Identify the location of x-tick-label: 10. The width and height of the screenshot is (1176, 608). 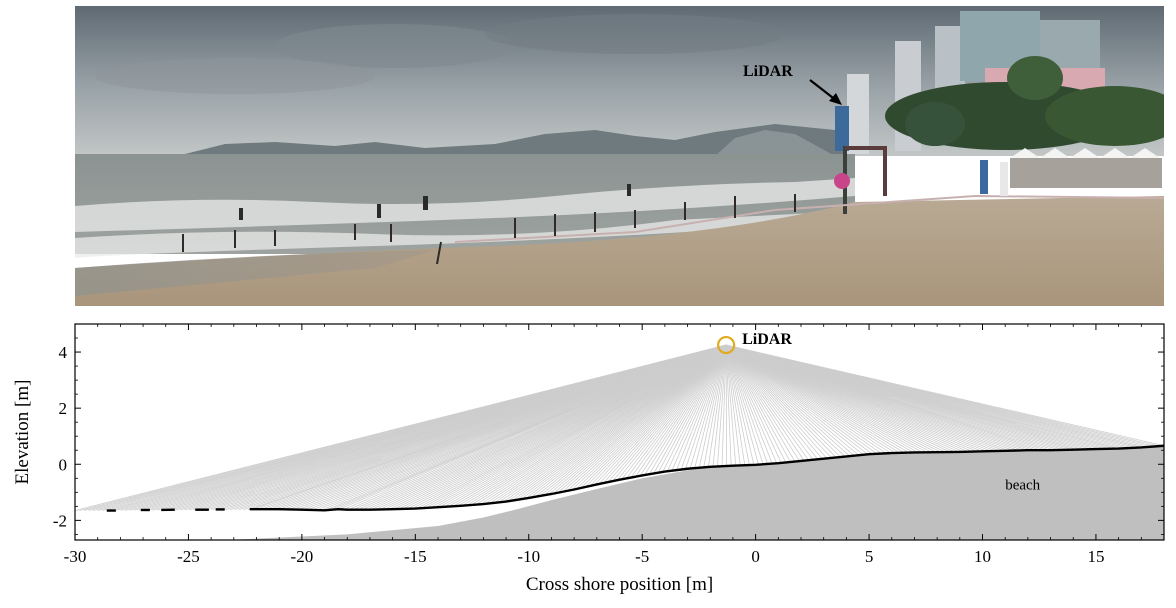
(982, 556).